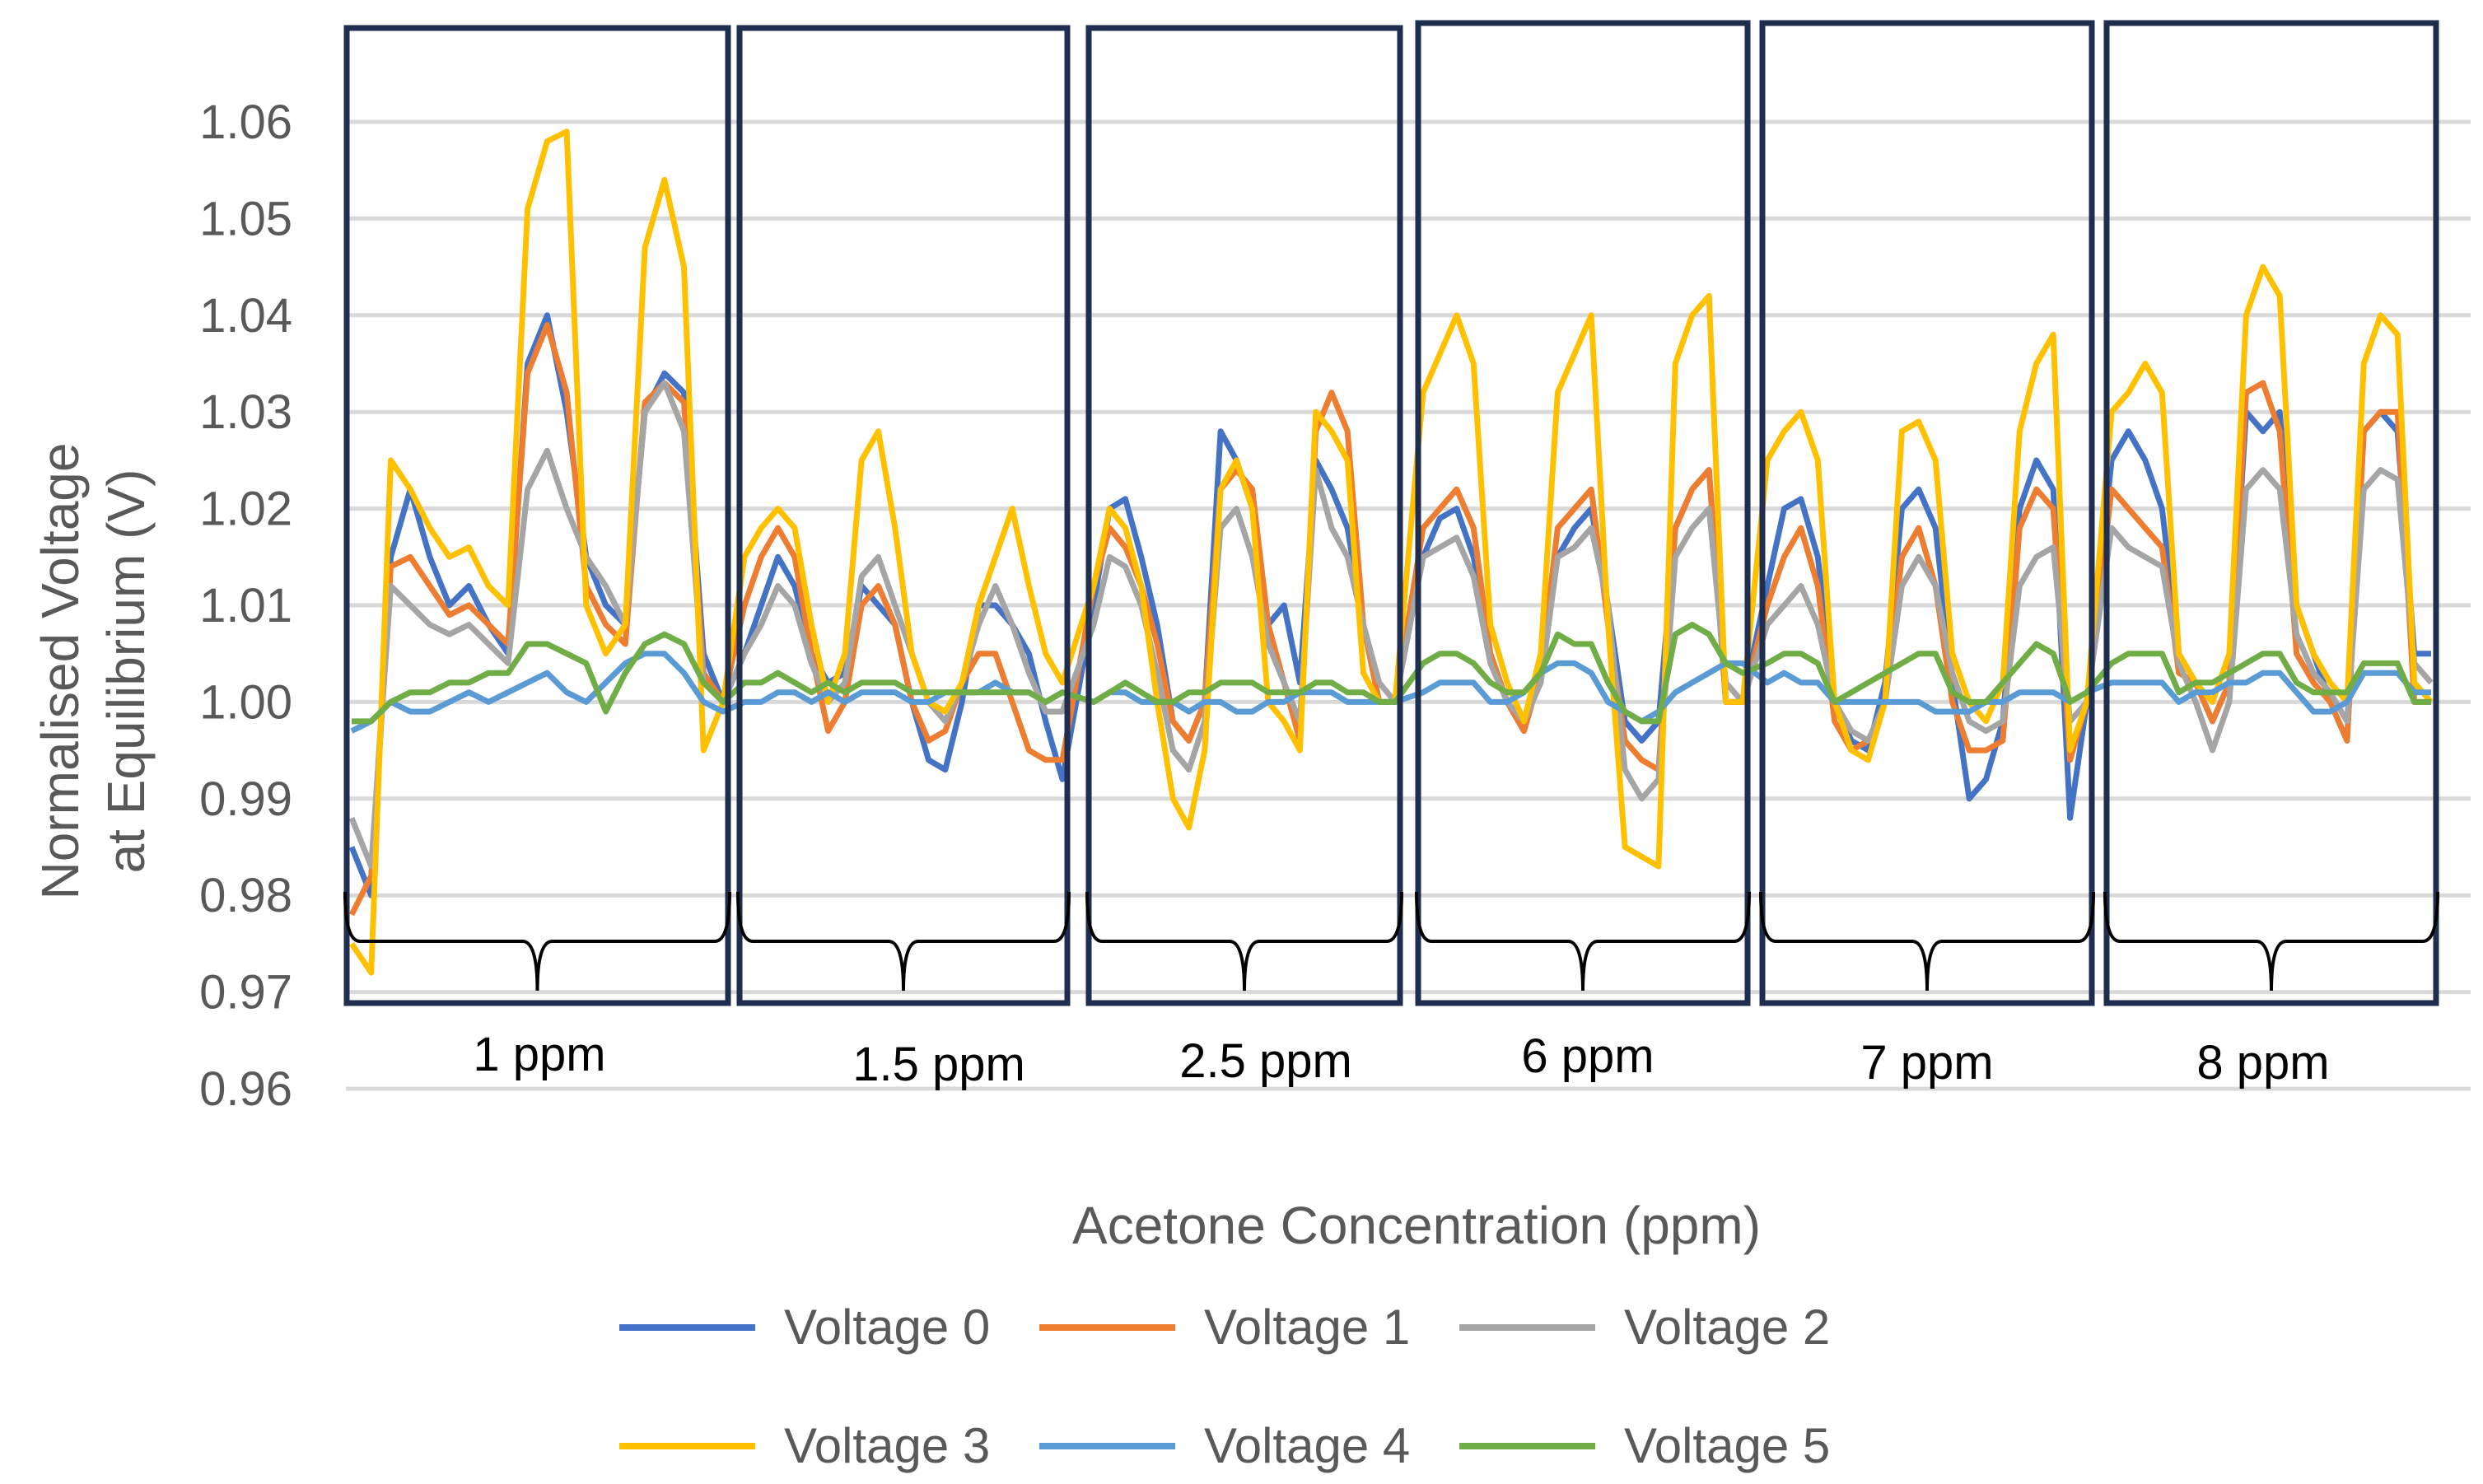 Image resolution: width=2483 pixels, height=1484 pixels. What do you see at coordinates (887, 1327) in the screenshot?
I see `legend-label: Voltage 0` at bounding box center [887, 1327].